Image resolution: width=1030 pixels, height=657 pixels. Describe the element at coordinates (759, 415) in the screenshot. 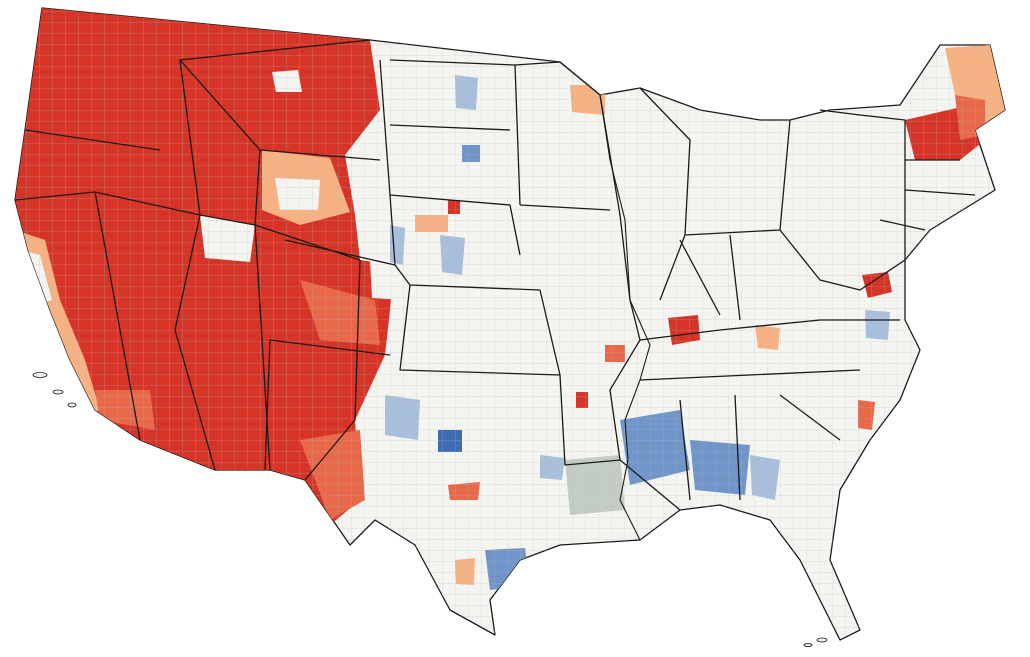

I see `border-south-states` at that location.